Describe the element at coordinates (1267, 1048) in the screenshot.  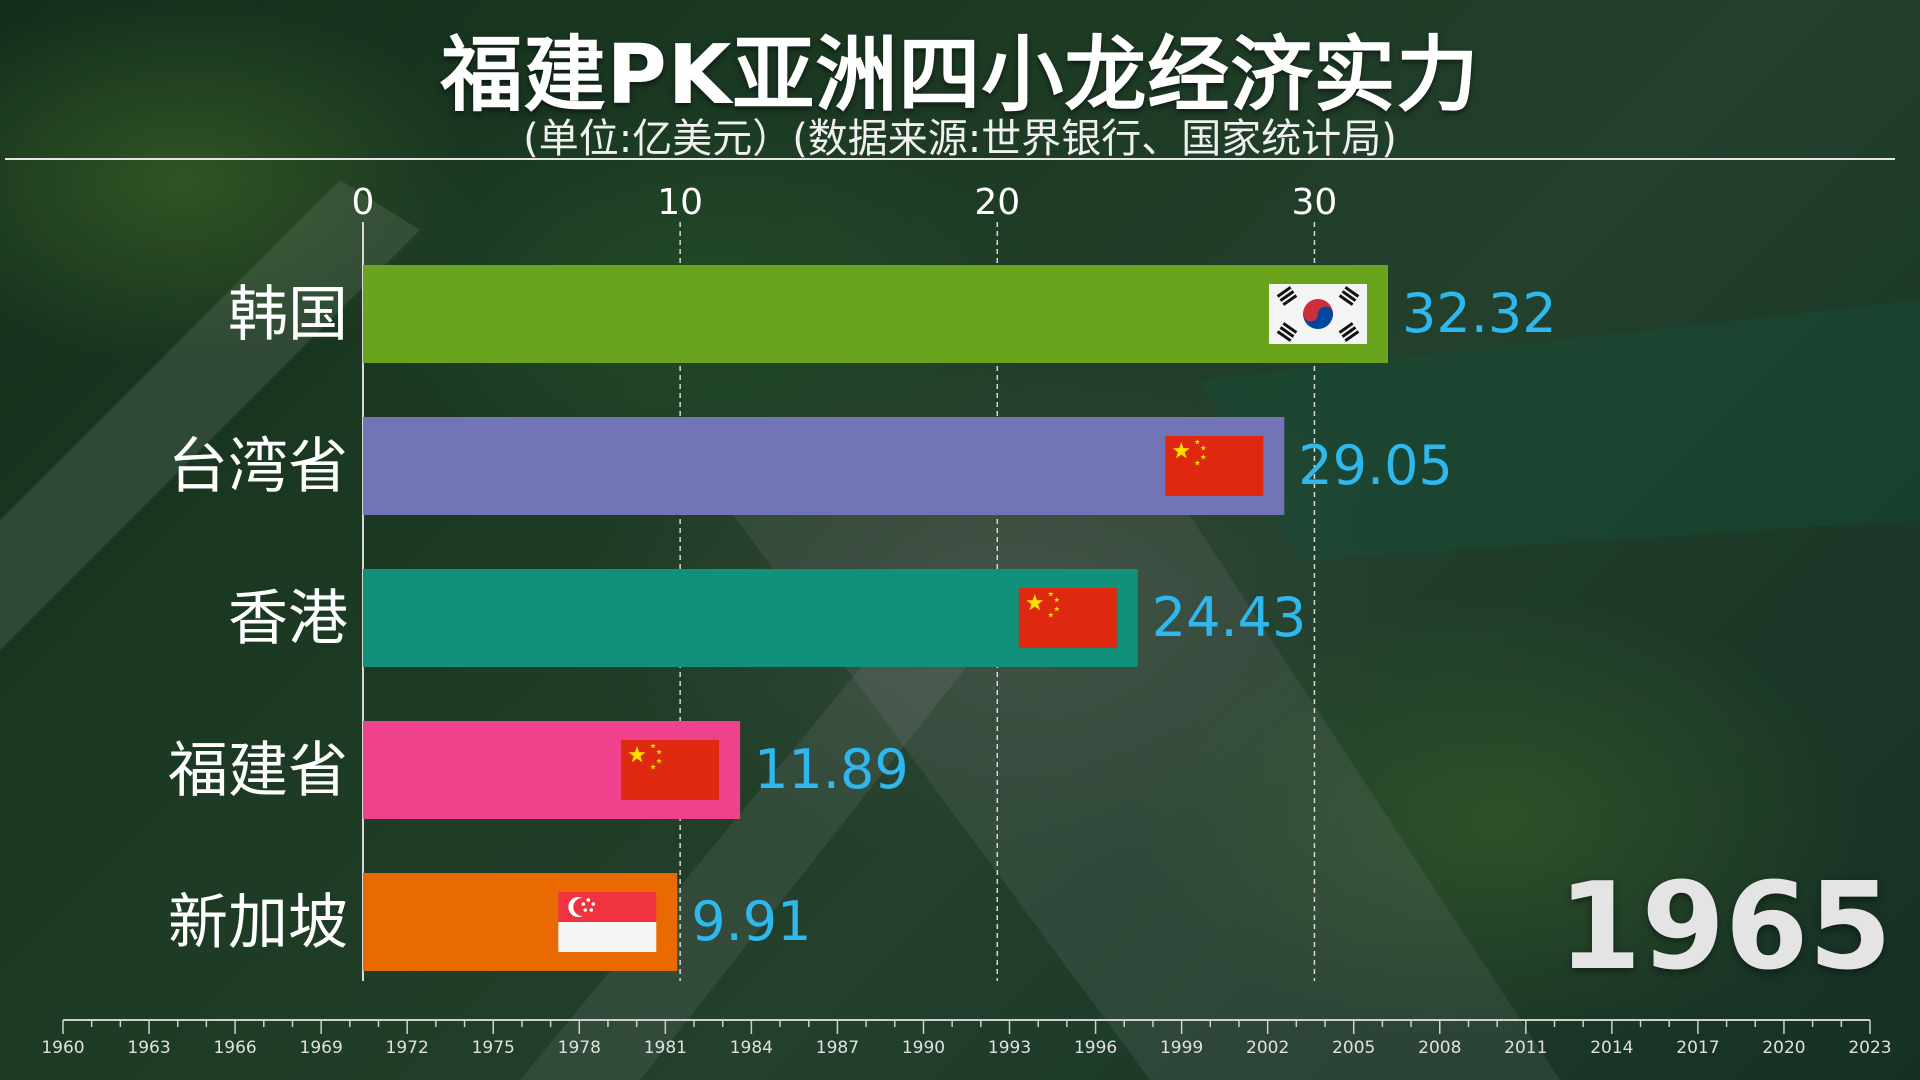
I see `timeline-year-label: 2002` at that location.